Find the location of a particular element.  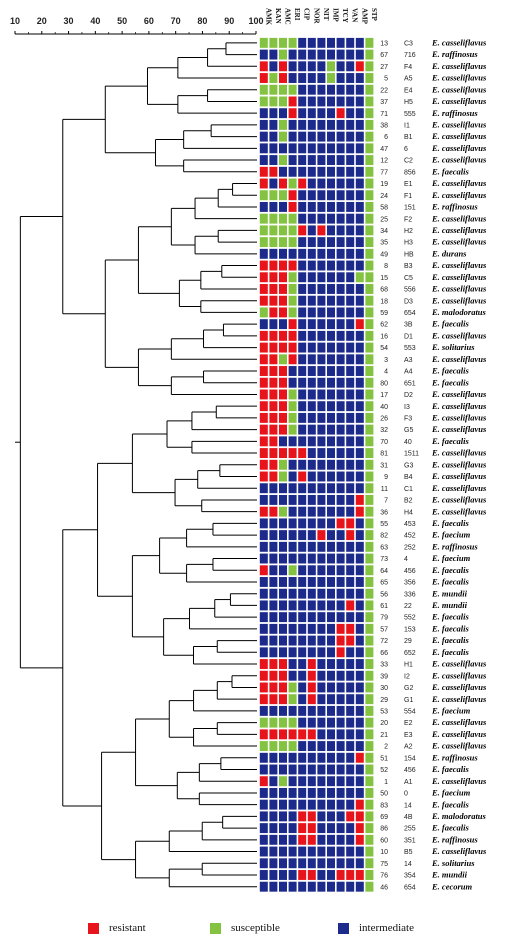

legend-label-intermediate: intermediate is located at coordinates (386, 928).